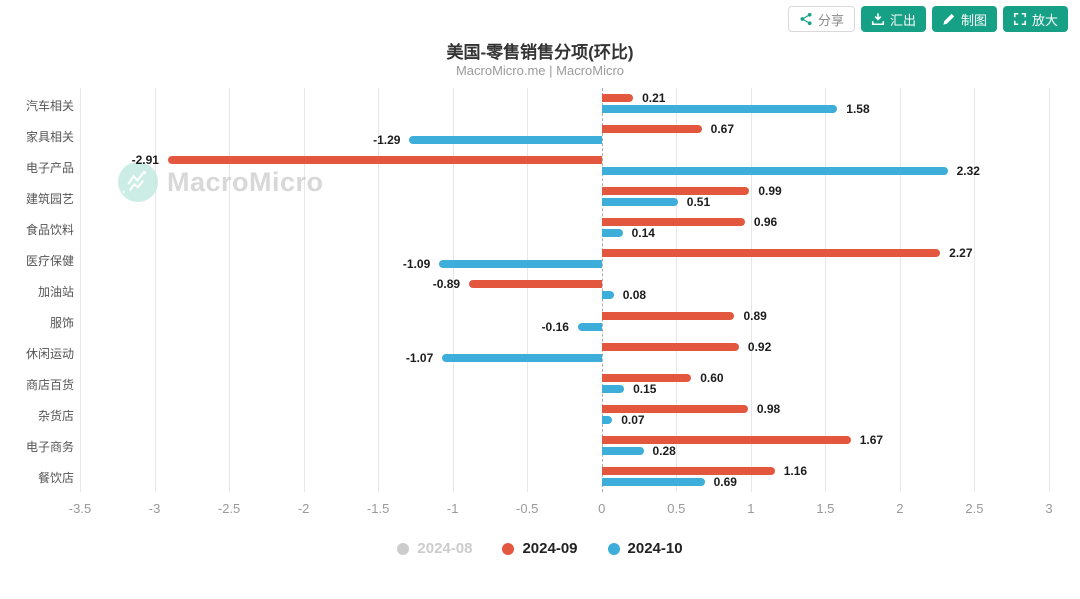  I want to click on x-tick-label: 2, so click(900, 508).